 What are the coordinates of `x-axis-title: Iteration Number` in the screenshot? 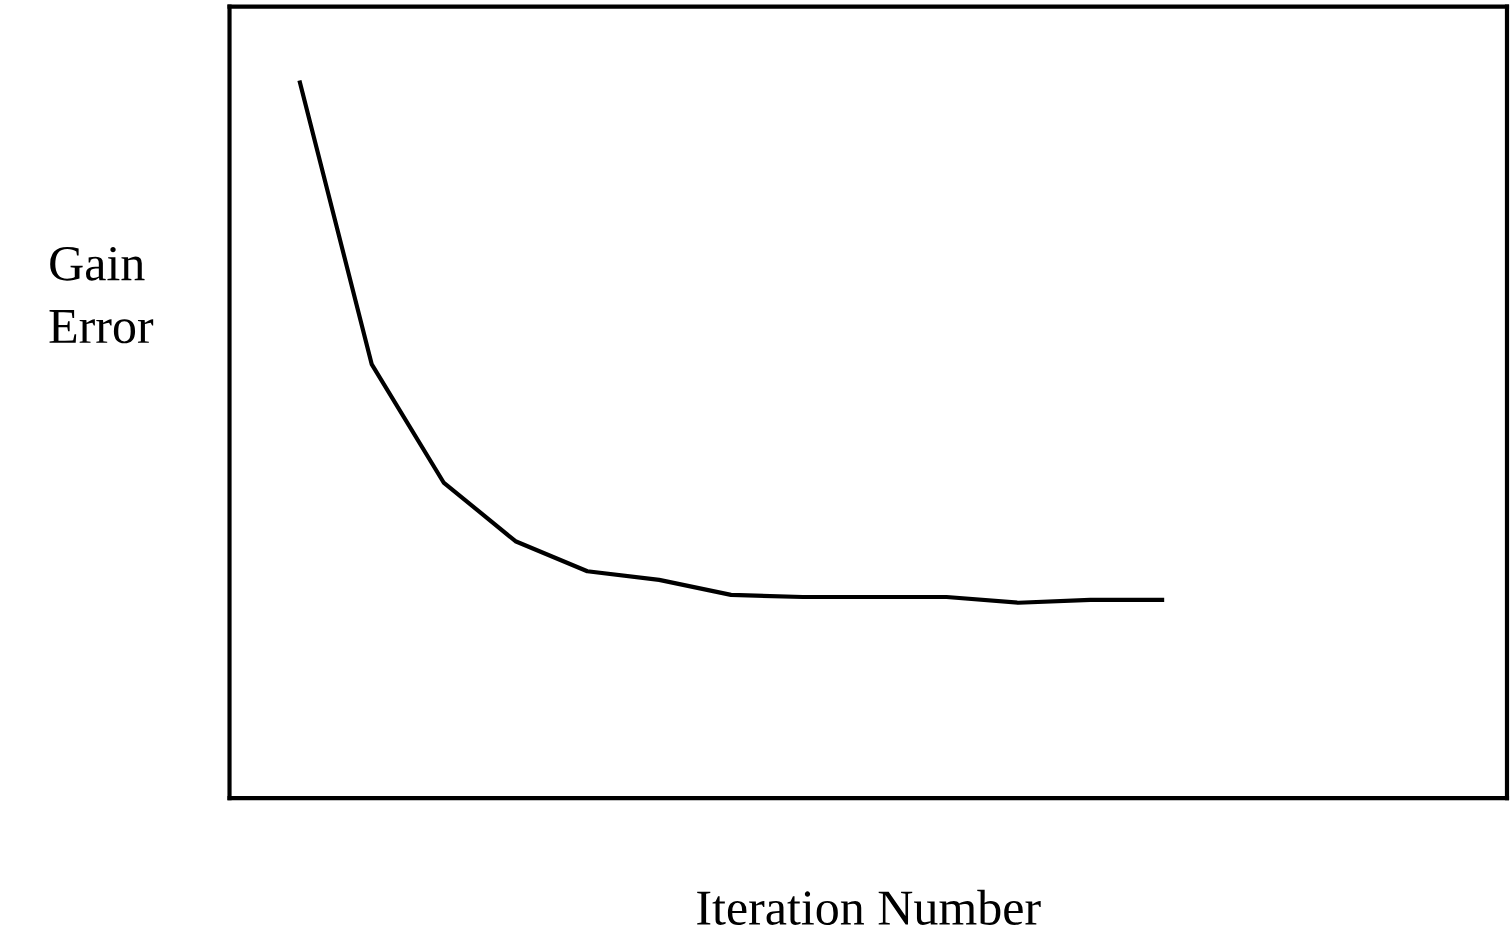 It's located at (869, 907).